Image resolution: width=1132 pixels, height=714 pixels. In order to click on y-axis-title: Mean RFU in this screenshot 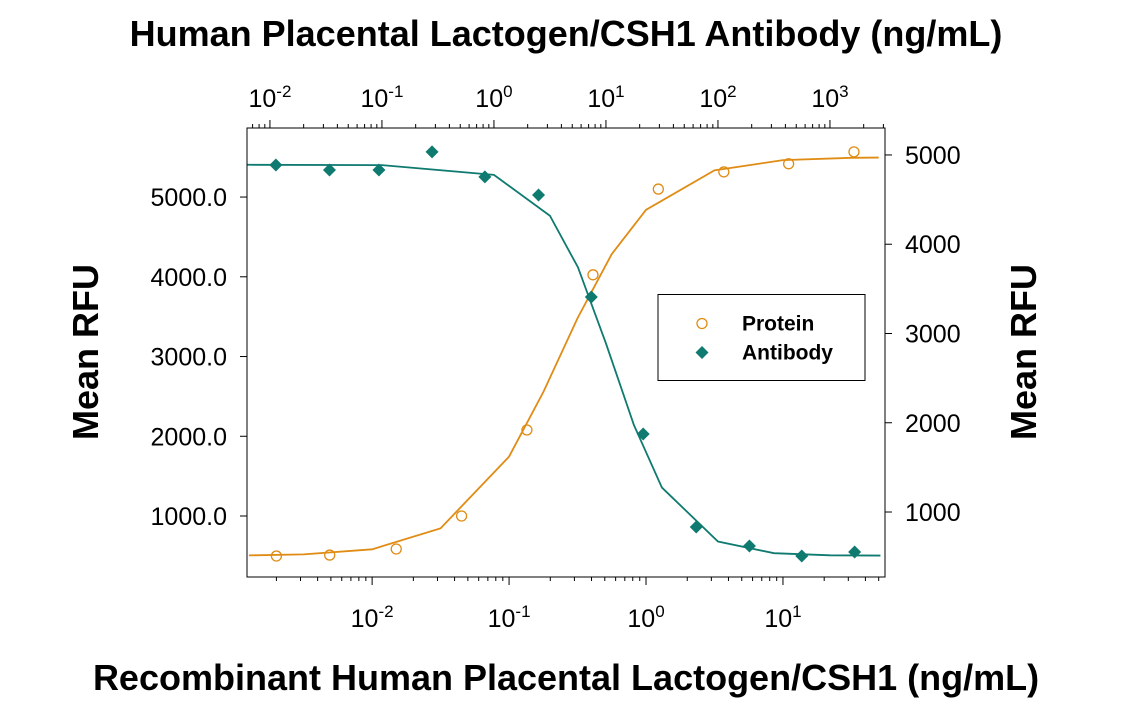, I will do `click(85, 352)`.